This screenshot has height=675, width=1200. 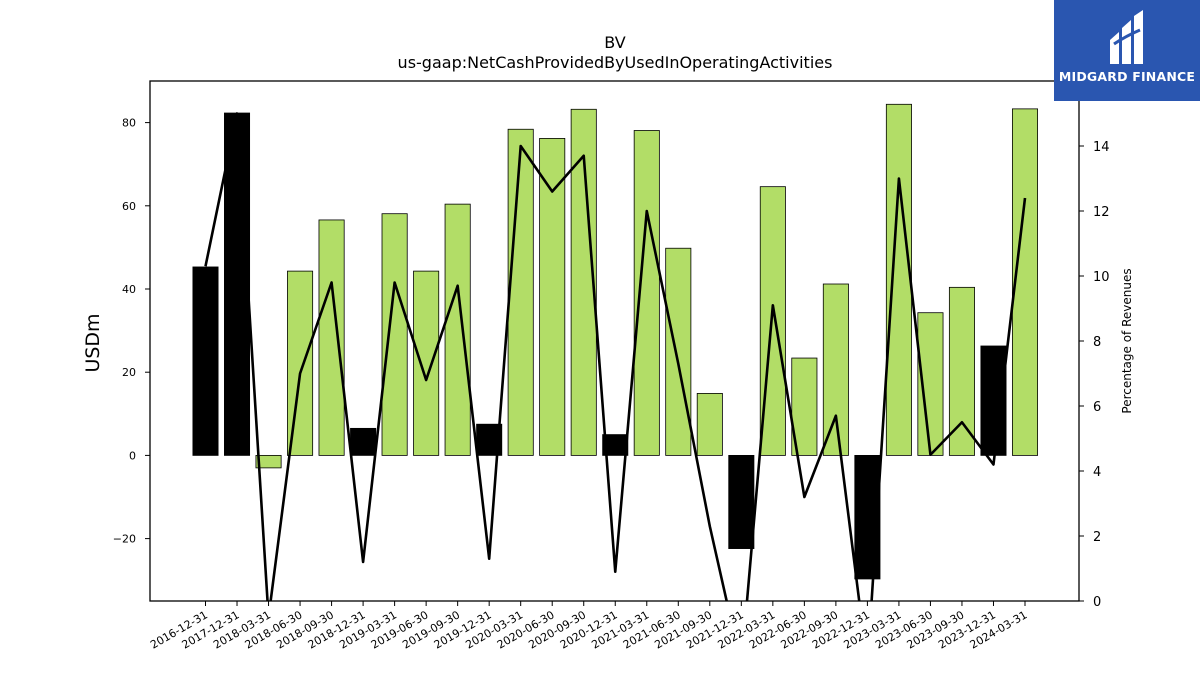 What do you see at coordinates (129, 206) in the screenshot?
I see `y-tick-label: 60` at bounding box center [129, 206].